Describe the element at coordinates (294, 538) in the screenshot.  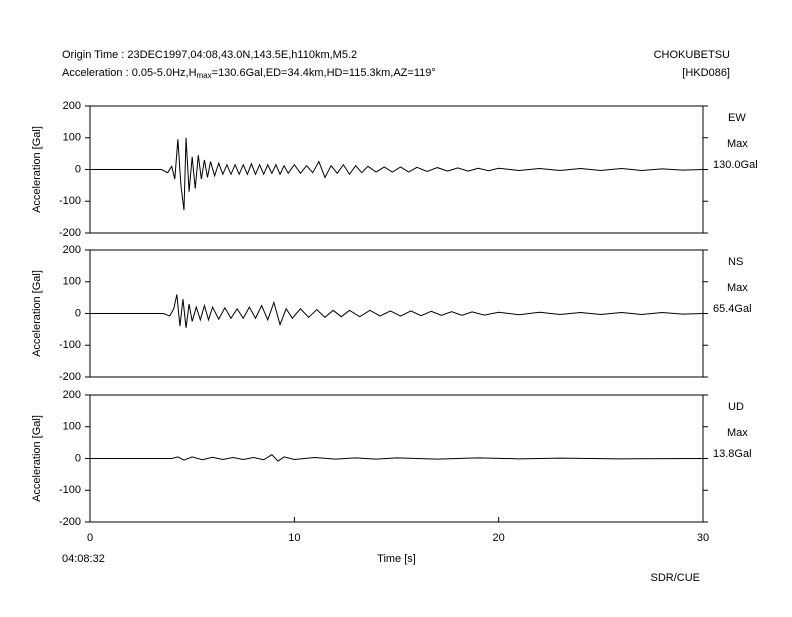
I see `x-tick-label: 10` at that location.